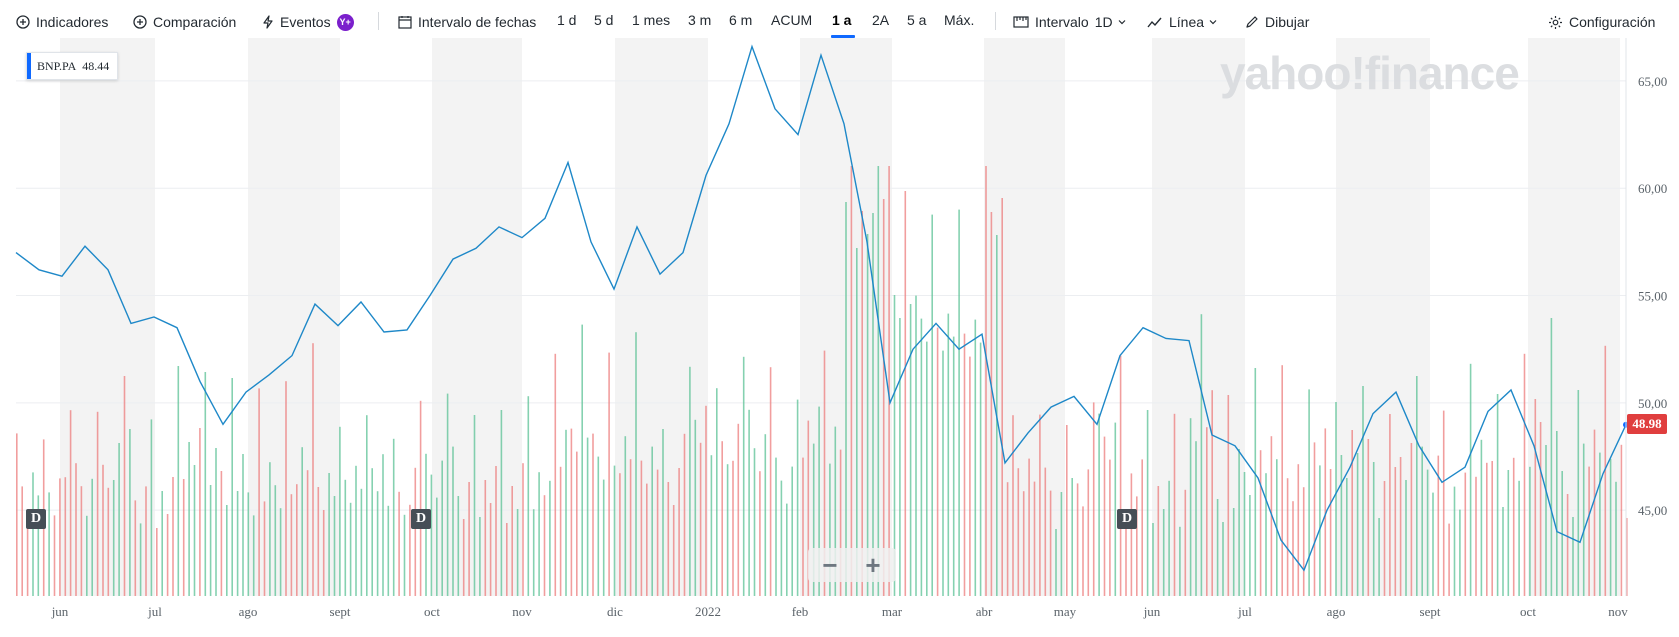 The width and height of the screenshot is (1679, 637). Describe the element at coordinates (873, 565) in the screenshot. I see `zoom-in-button: +` at that location.